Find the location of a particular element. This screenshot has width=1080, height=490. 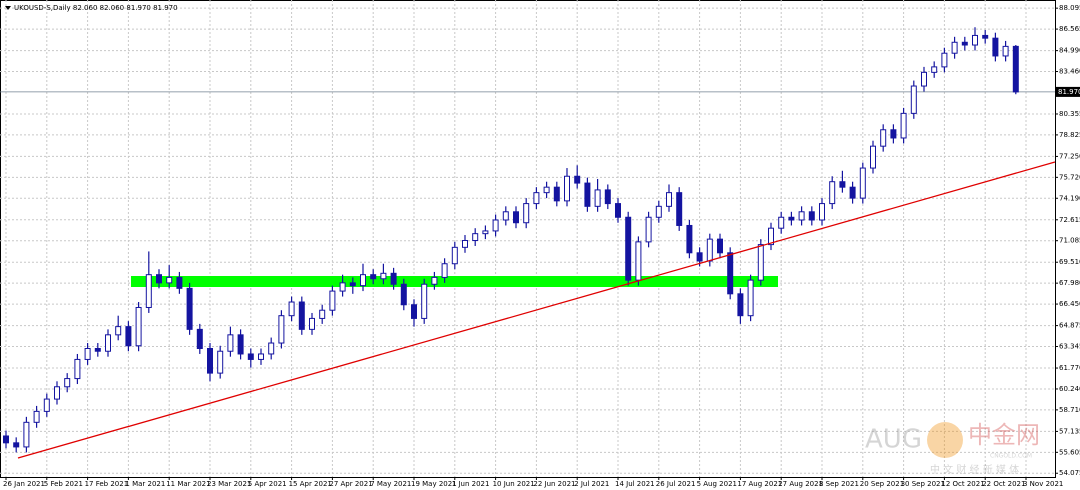

x-tick-label: 3 Nov 2021 is located at coordinates (1043, 484).